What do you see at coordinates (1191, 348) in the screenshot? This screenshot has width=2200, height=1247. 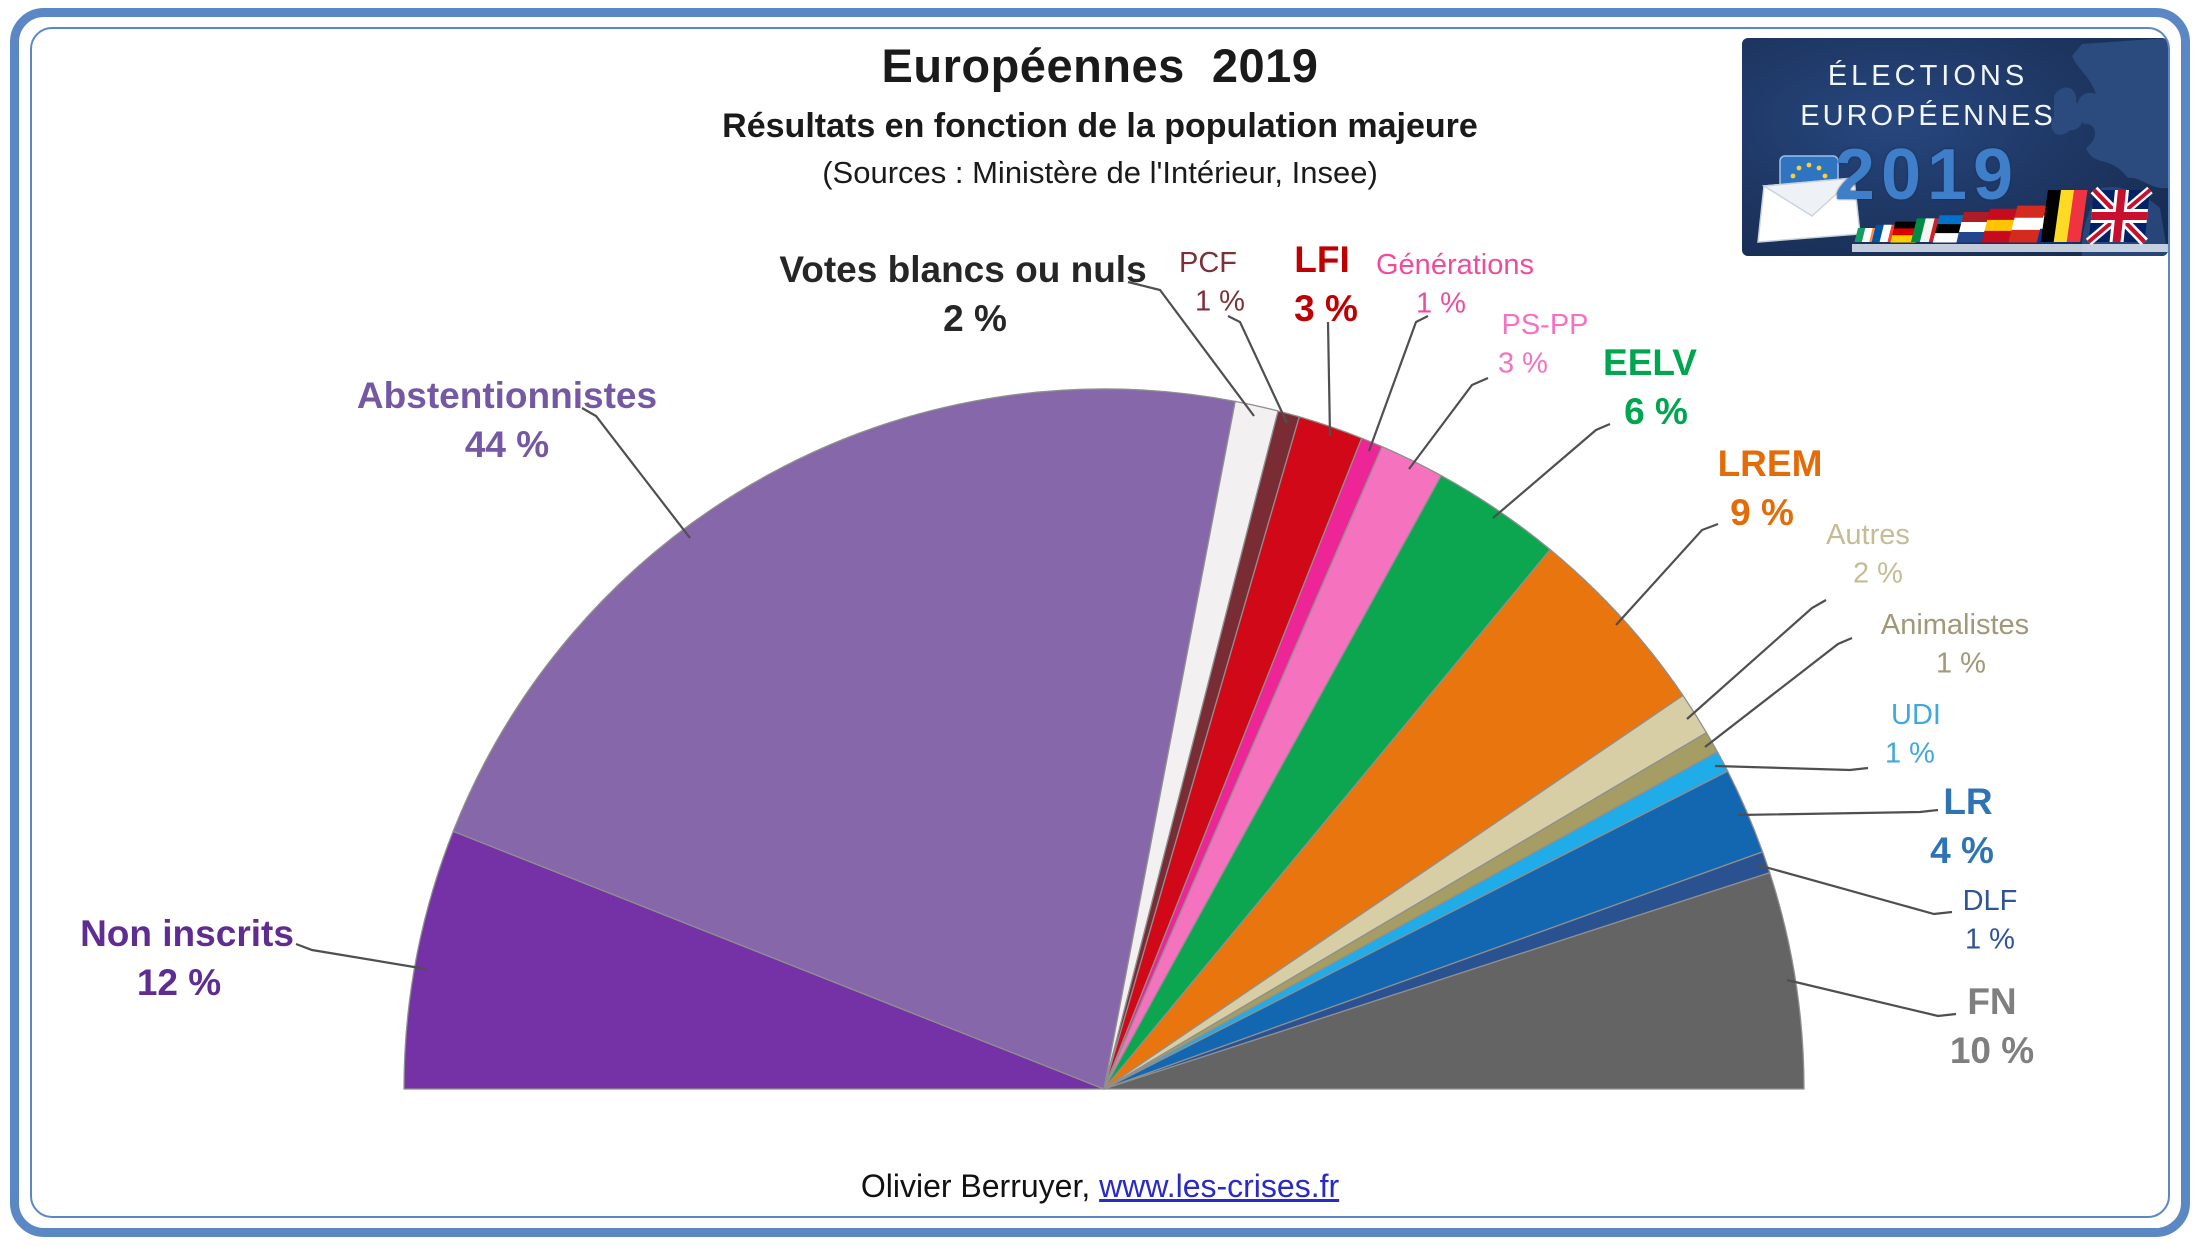 I see `leader-line-votes_blancs` at bounding box center [1191, 348].